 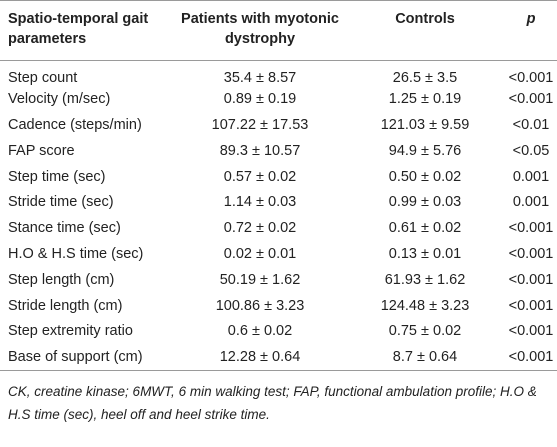 What do you see at coordinates (70, 331) in the screenshot?
I see `table-cell: Step extremity ratio` at bounding box center [70, 331].